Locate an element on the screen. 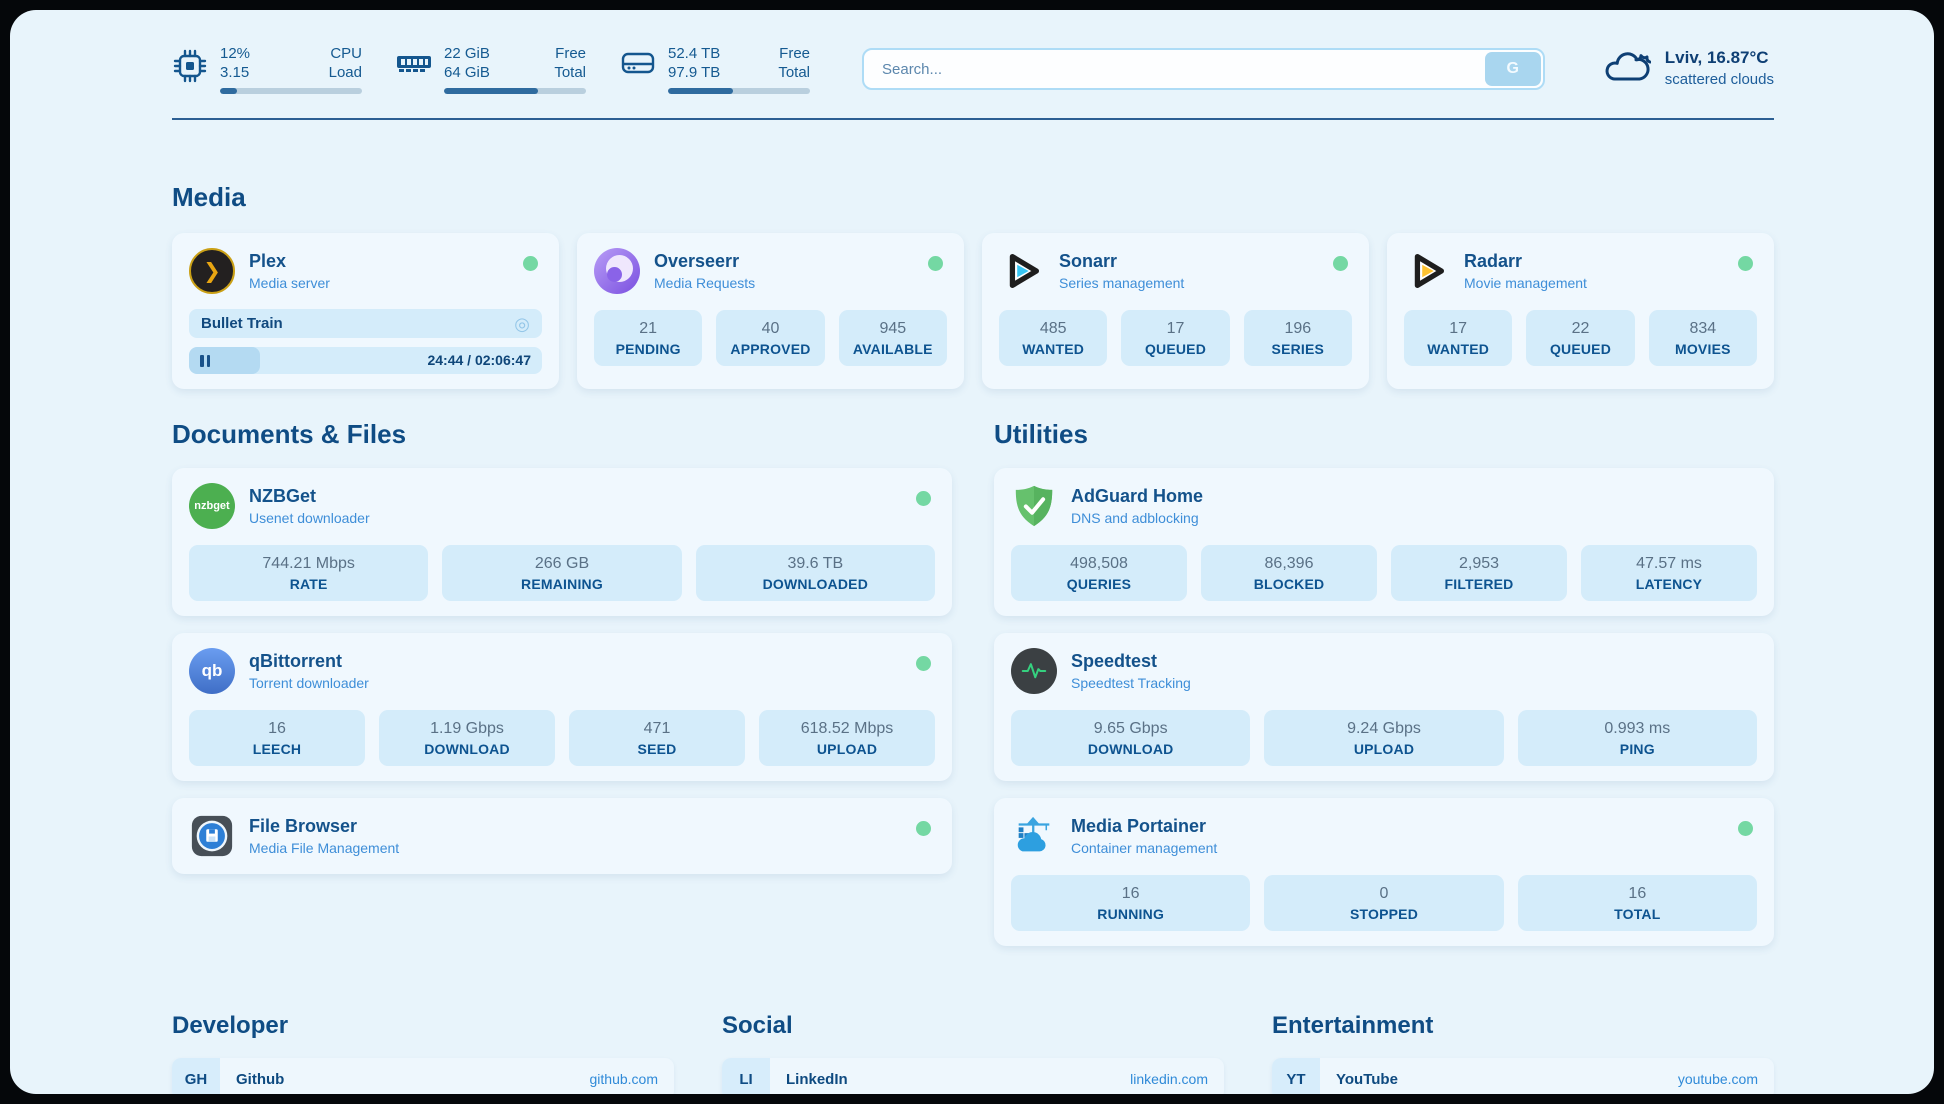  card-subtitle: Series management is located at coordinates (1122, 283).